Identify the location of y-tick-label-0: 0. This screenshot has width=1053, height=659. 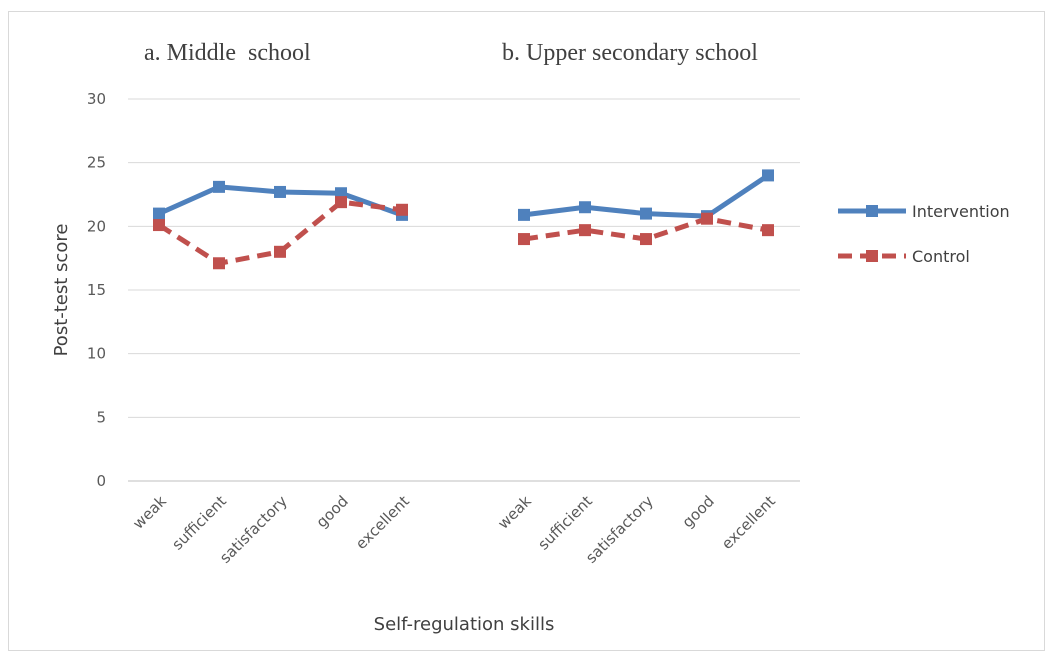
(101, 481).